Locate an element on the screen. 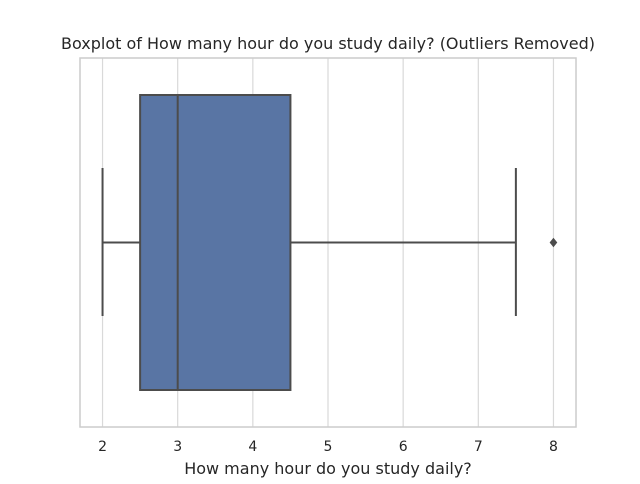 Image resolution: width=640 pixels, height=484 pixels. x-tick-label: 8 is located at coordinates (553, 447).